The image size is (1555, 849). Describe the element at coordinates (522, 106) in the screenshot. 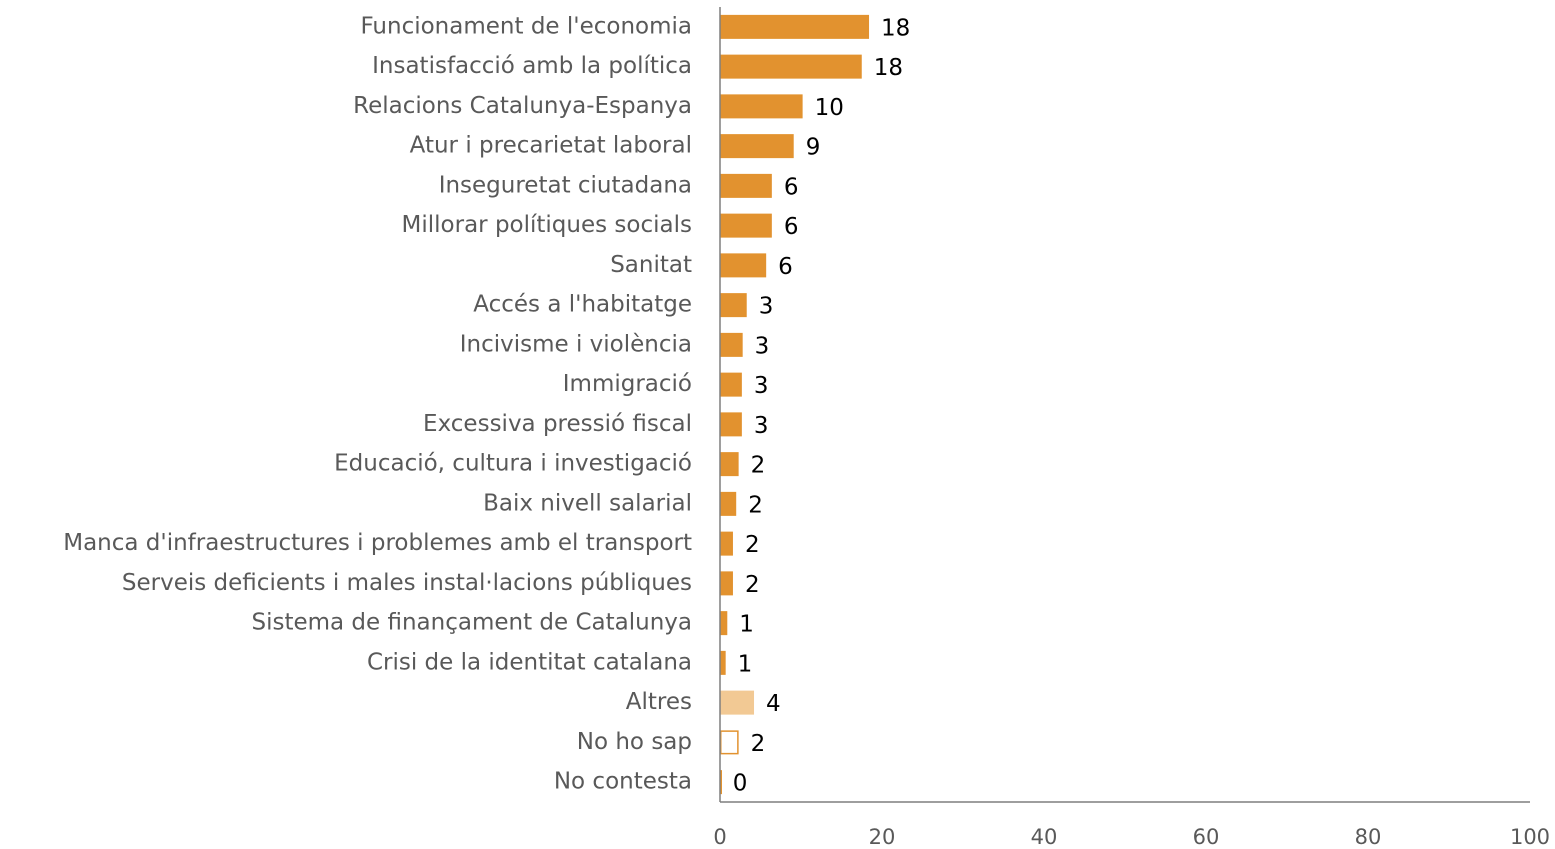

I see `y-tick-label: Relacions Catalunya-Espanya` at that location.